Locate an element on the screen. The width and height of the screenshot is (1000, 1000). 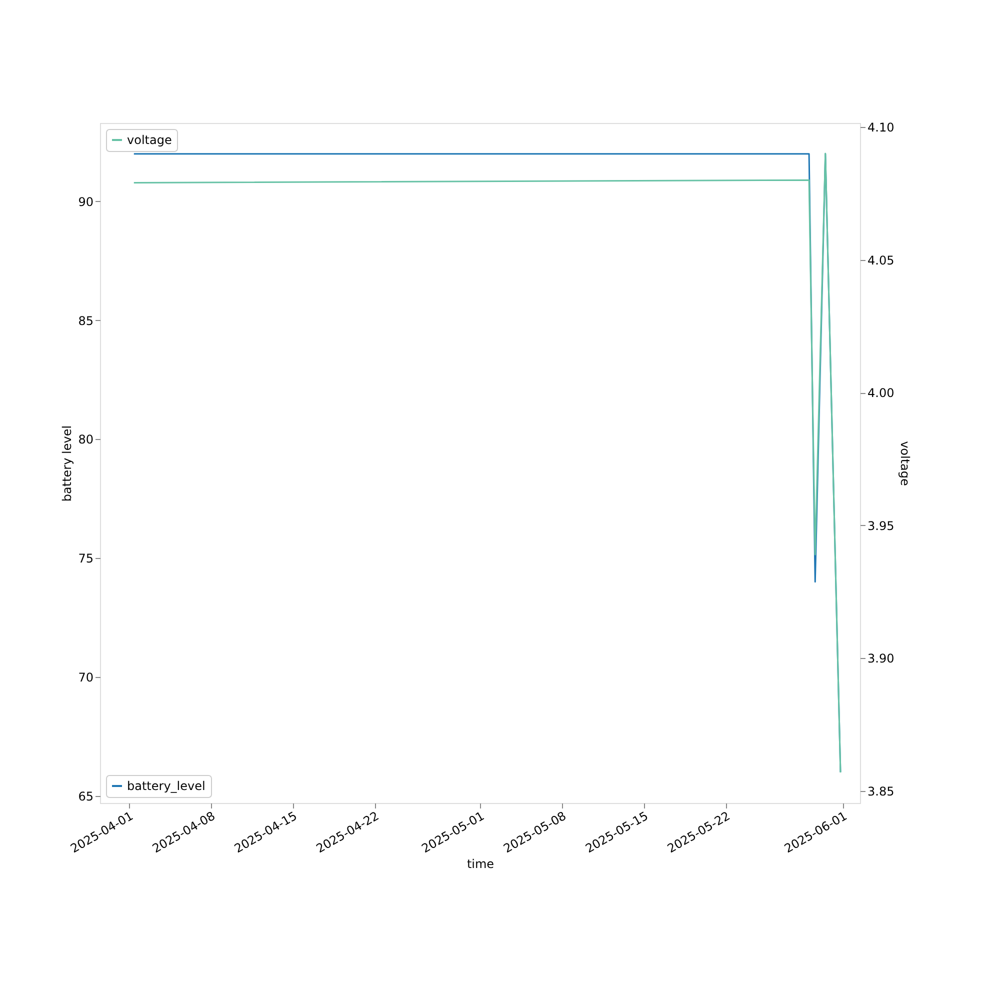
y-tick-label: 75 is located at coordinates (86, 559).